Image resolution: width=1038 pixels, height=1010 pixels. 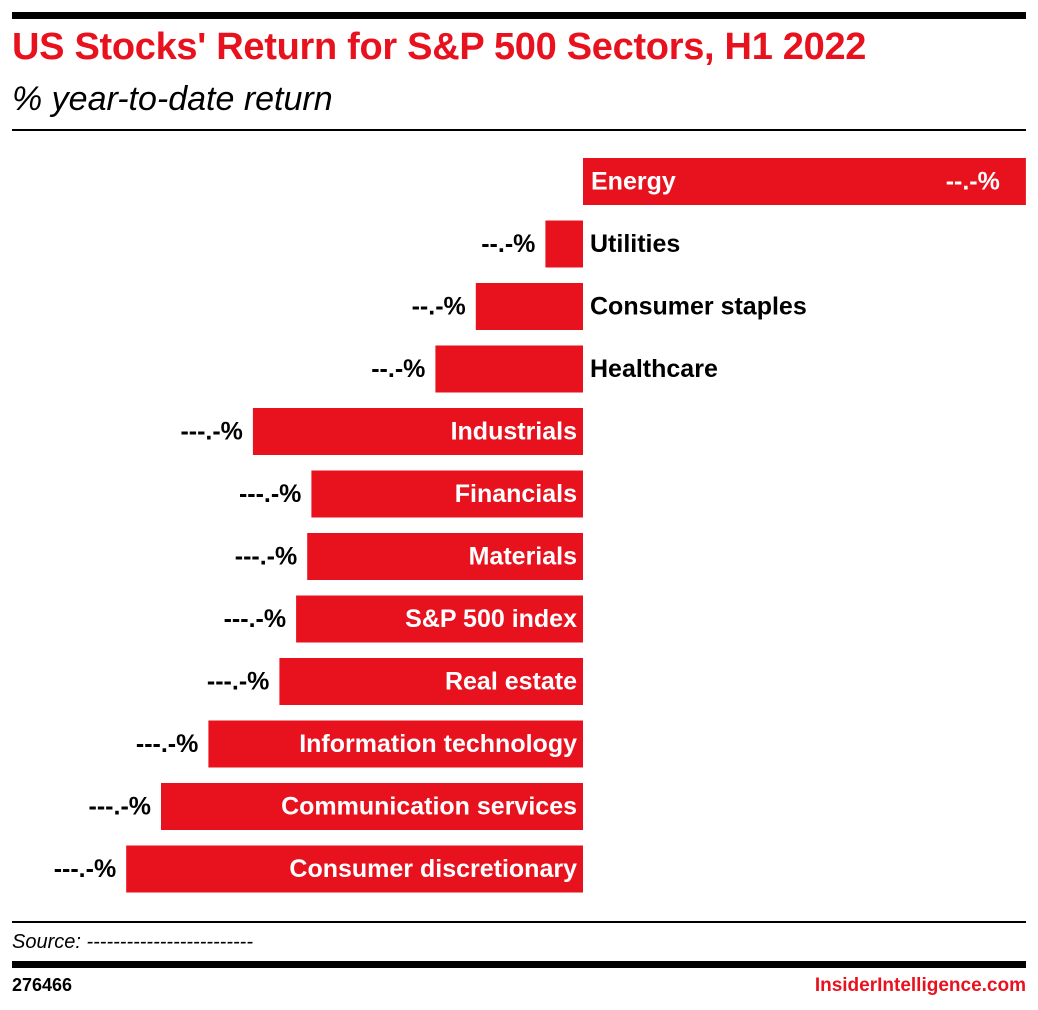 I want to click on bar-industrials, so click(x=417, y=431).